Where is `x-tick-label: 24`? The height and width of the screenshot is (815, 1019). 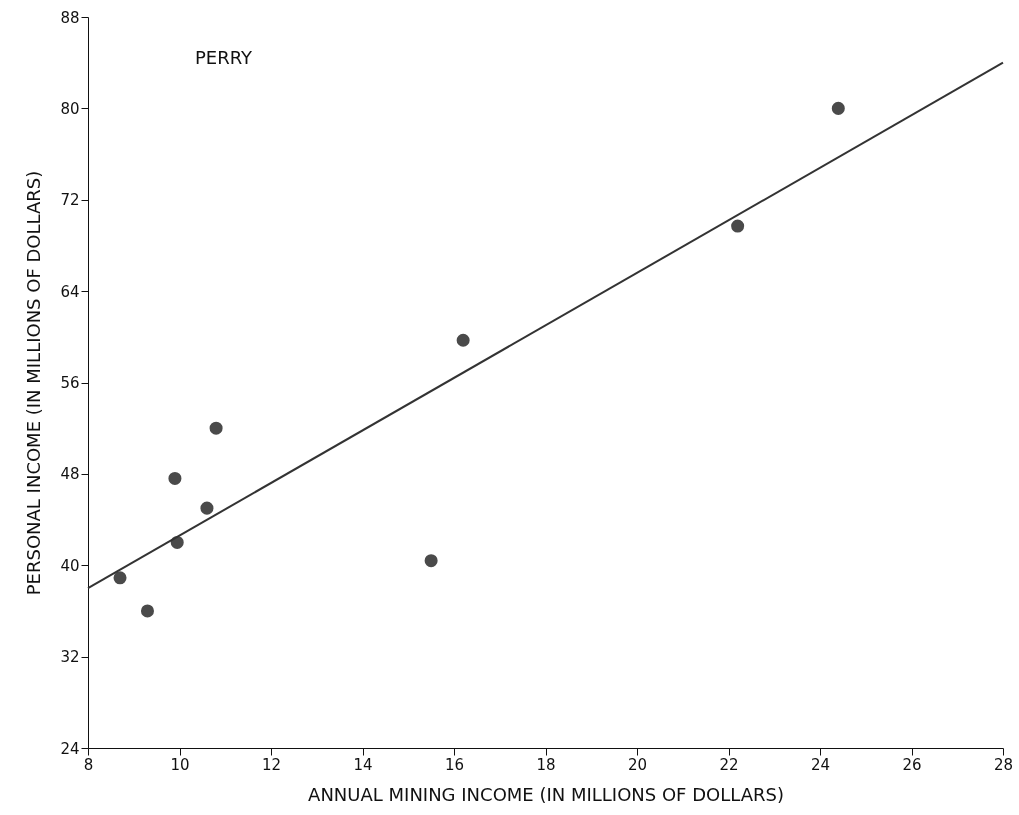
x-tick-label: 24 is located at coordinates (820, 764).